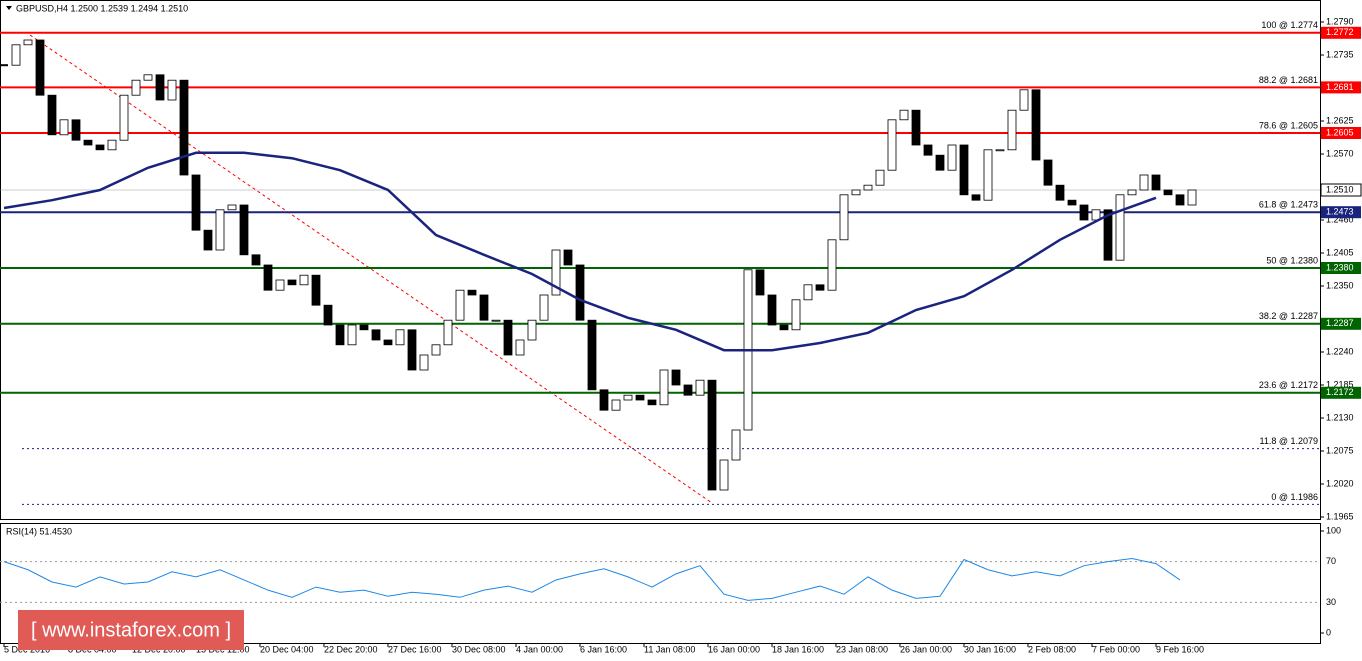 This screenshot has height=661, width=1362. What do you see at coordinates (1340, 219) in the screenshot?
I see `y-tick-label: 1.2460` at bounding box center [1340, 219].